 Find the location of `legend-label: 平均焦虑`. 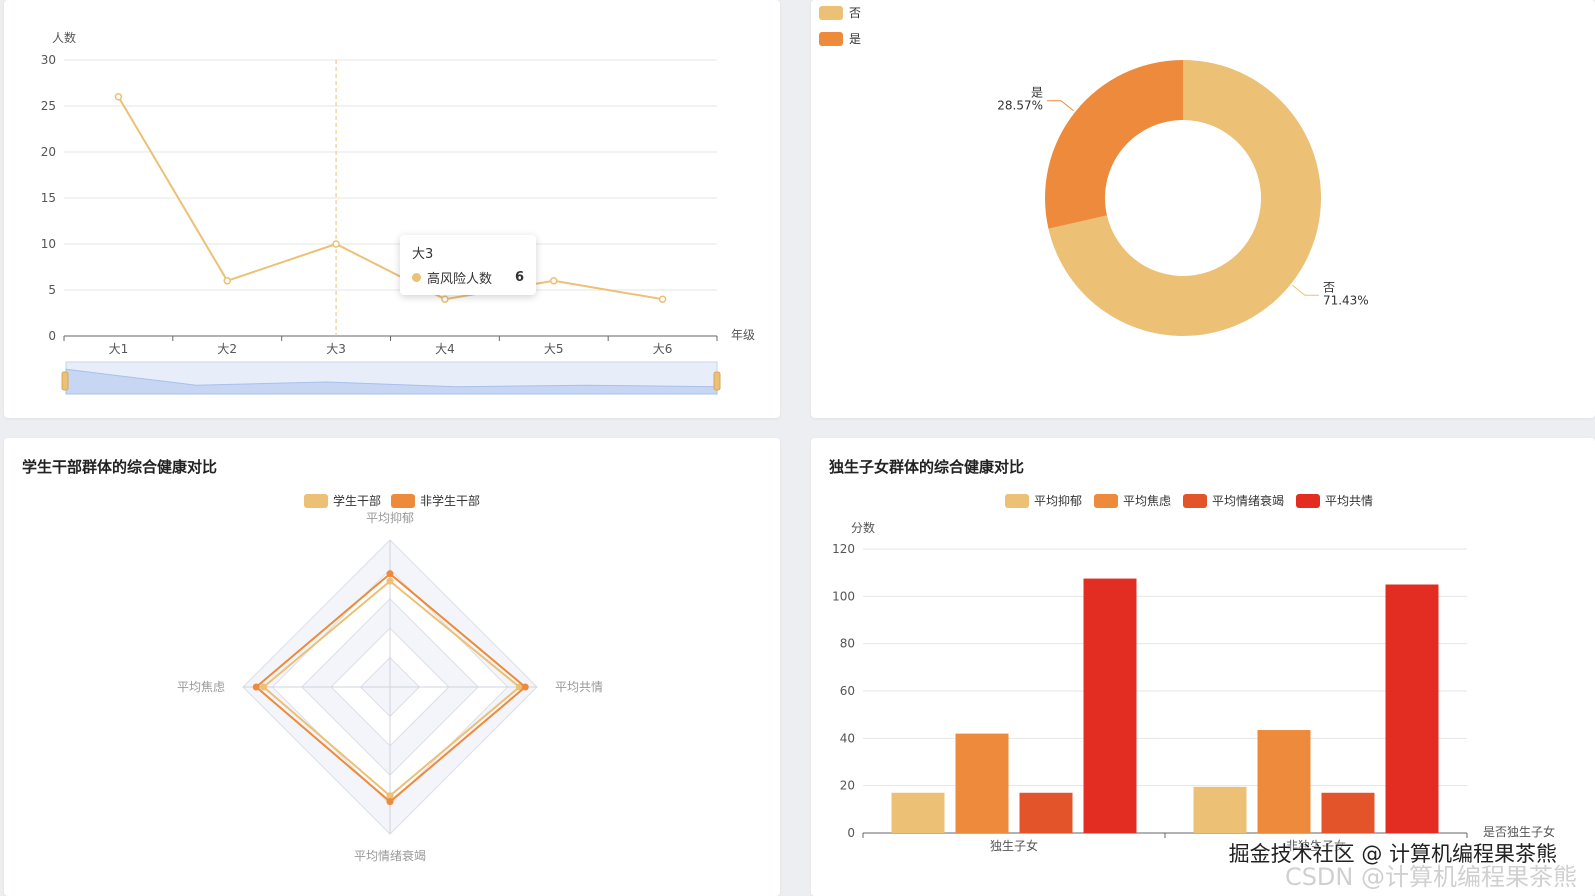

legend-label: 平均焦虑 is located at coordinates (1147, 501).